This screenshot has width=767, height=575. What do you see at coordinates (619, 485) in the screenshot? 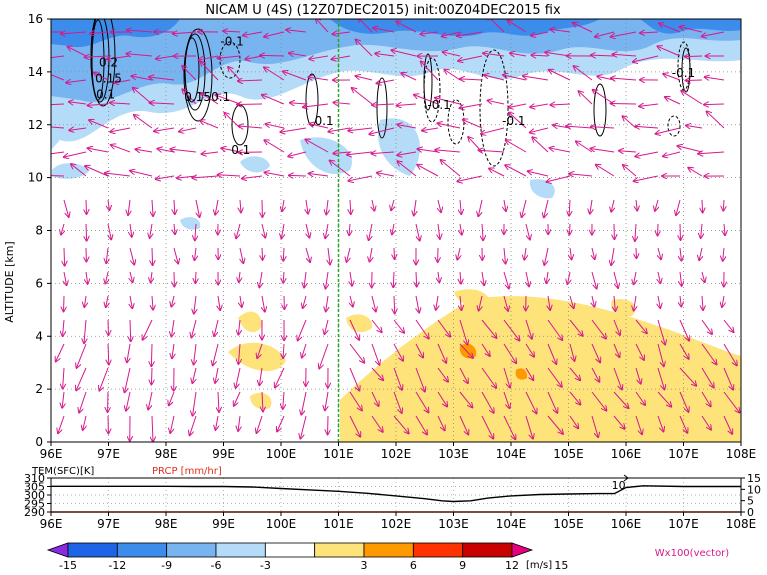
I see `surface-annotation: 10` at bounding box center [619, 485].